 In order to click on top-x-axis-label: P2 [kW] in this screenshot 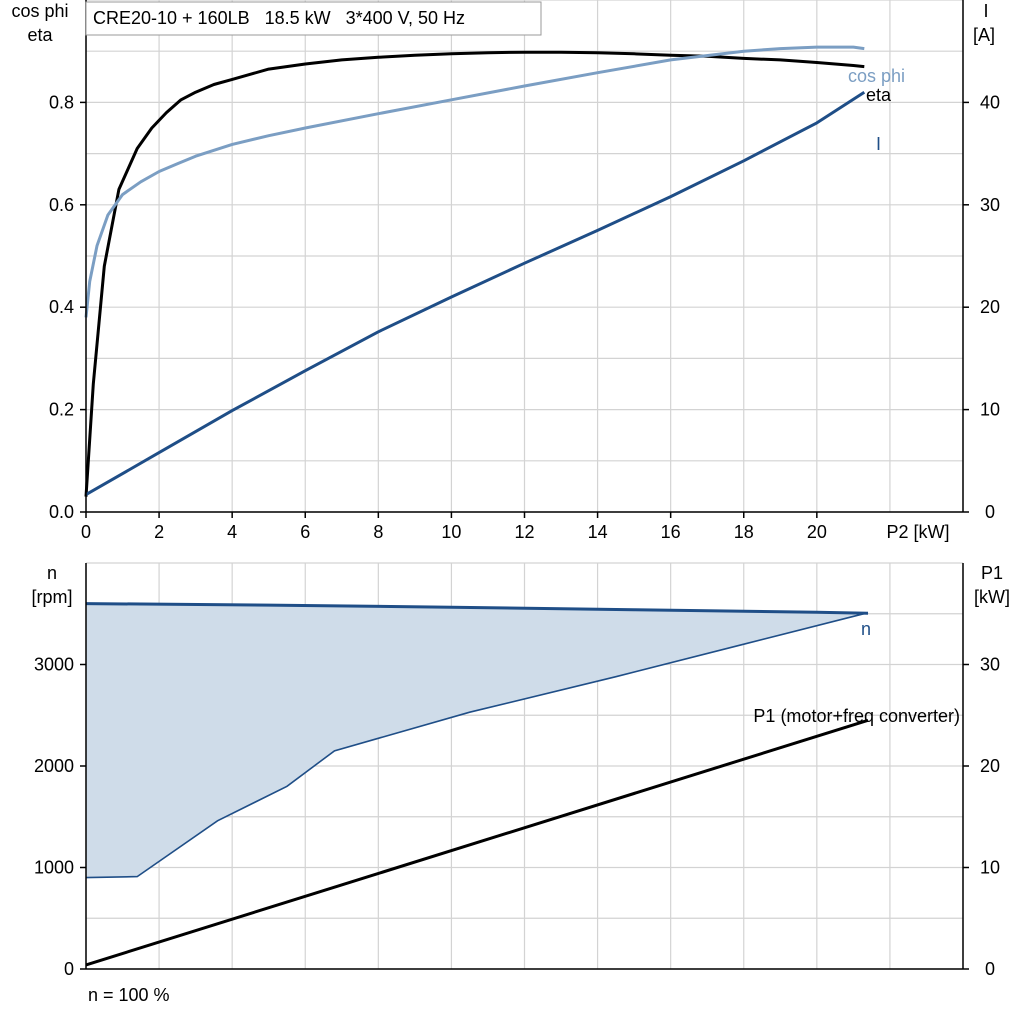, I will do `click(917, 532)`.